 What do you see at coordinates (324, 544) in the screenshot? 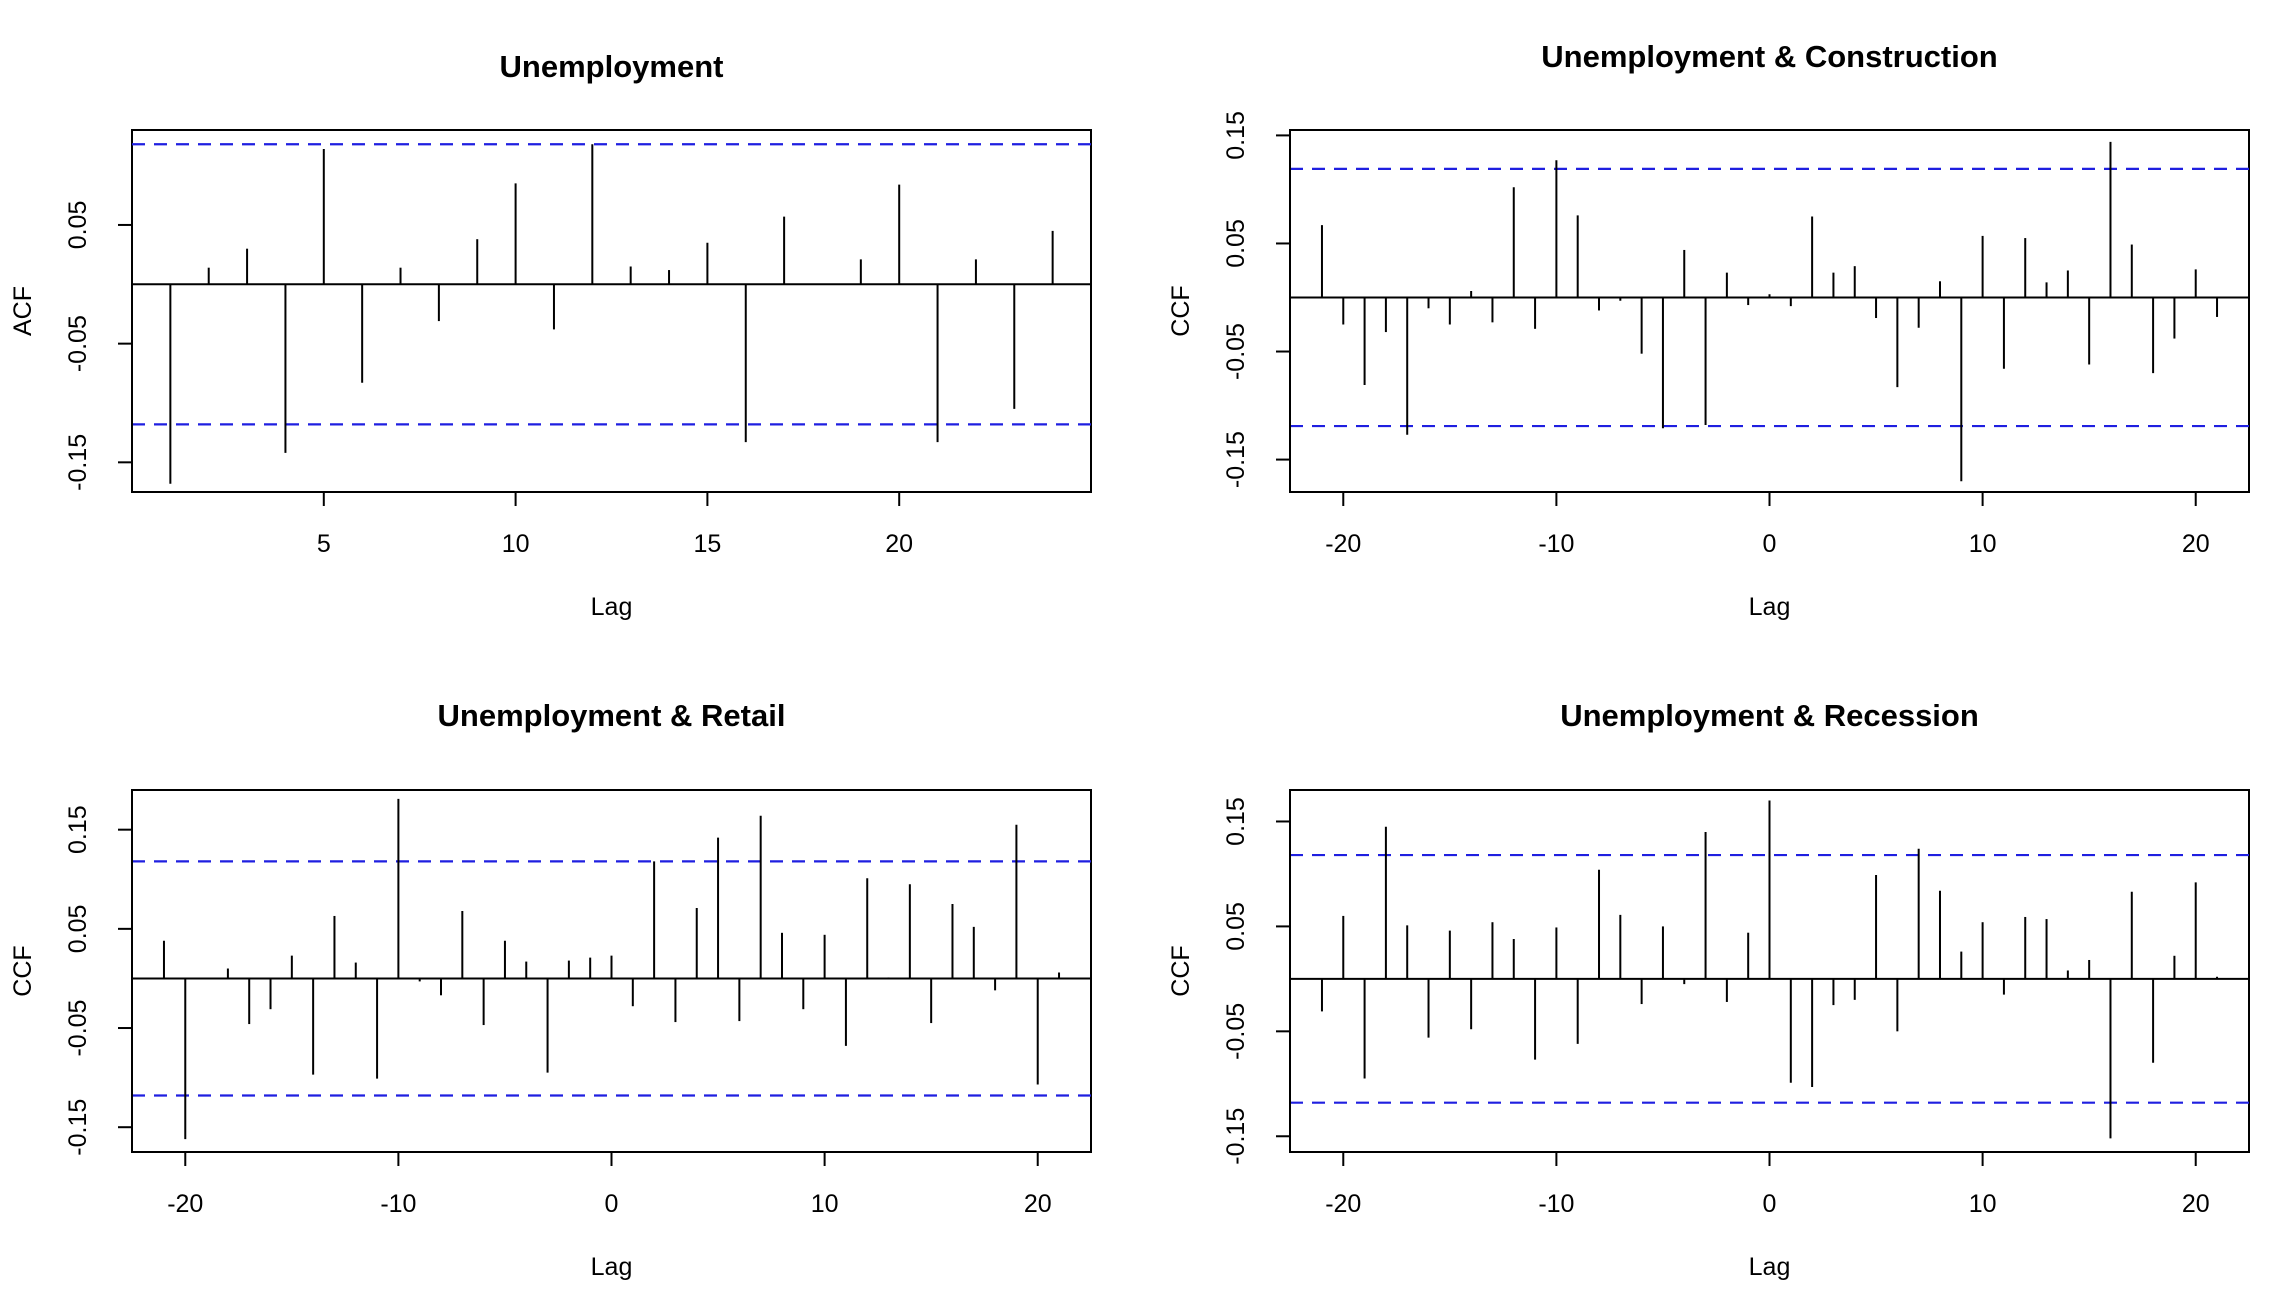
I see `x-tick-label: 5` at bounding box center [324, 544].